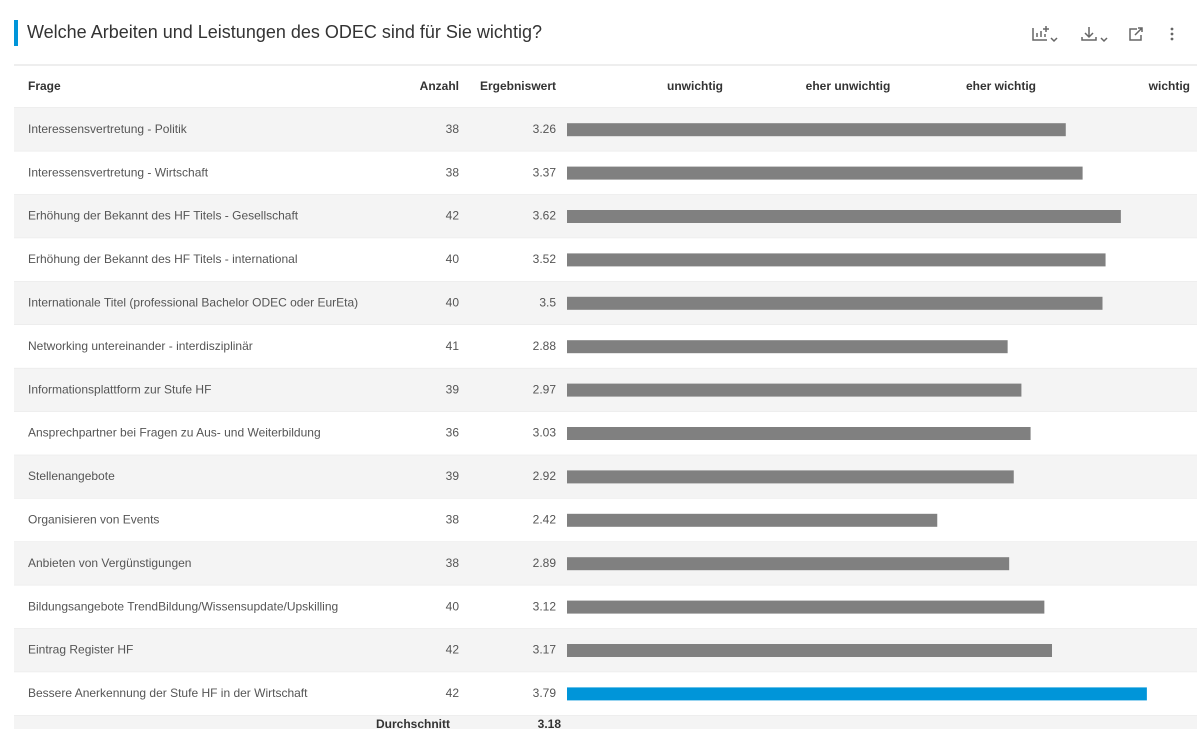 The height and width of the screenshot is (729, 1200). Describe the element at coordinates (605, 722) in the screenshot. I see `footer-background` at that location.